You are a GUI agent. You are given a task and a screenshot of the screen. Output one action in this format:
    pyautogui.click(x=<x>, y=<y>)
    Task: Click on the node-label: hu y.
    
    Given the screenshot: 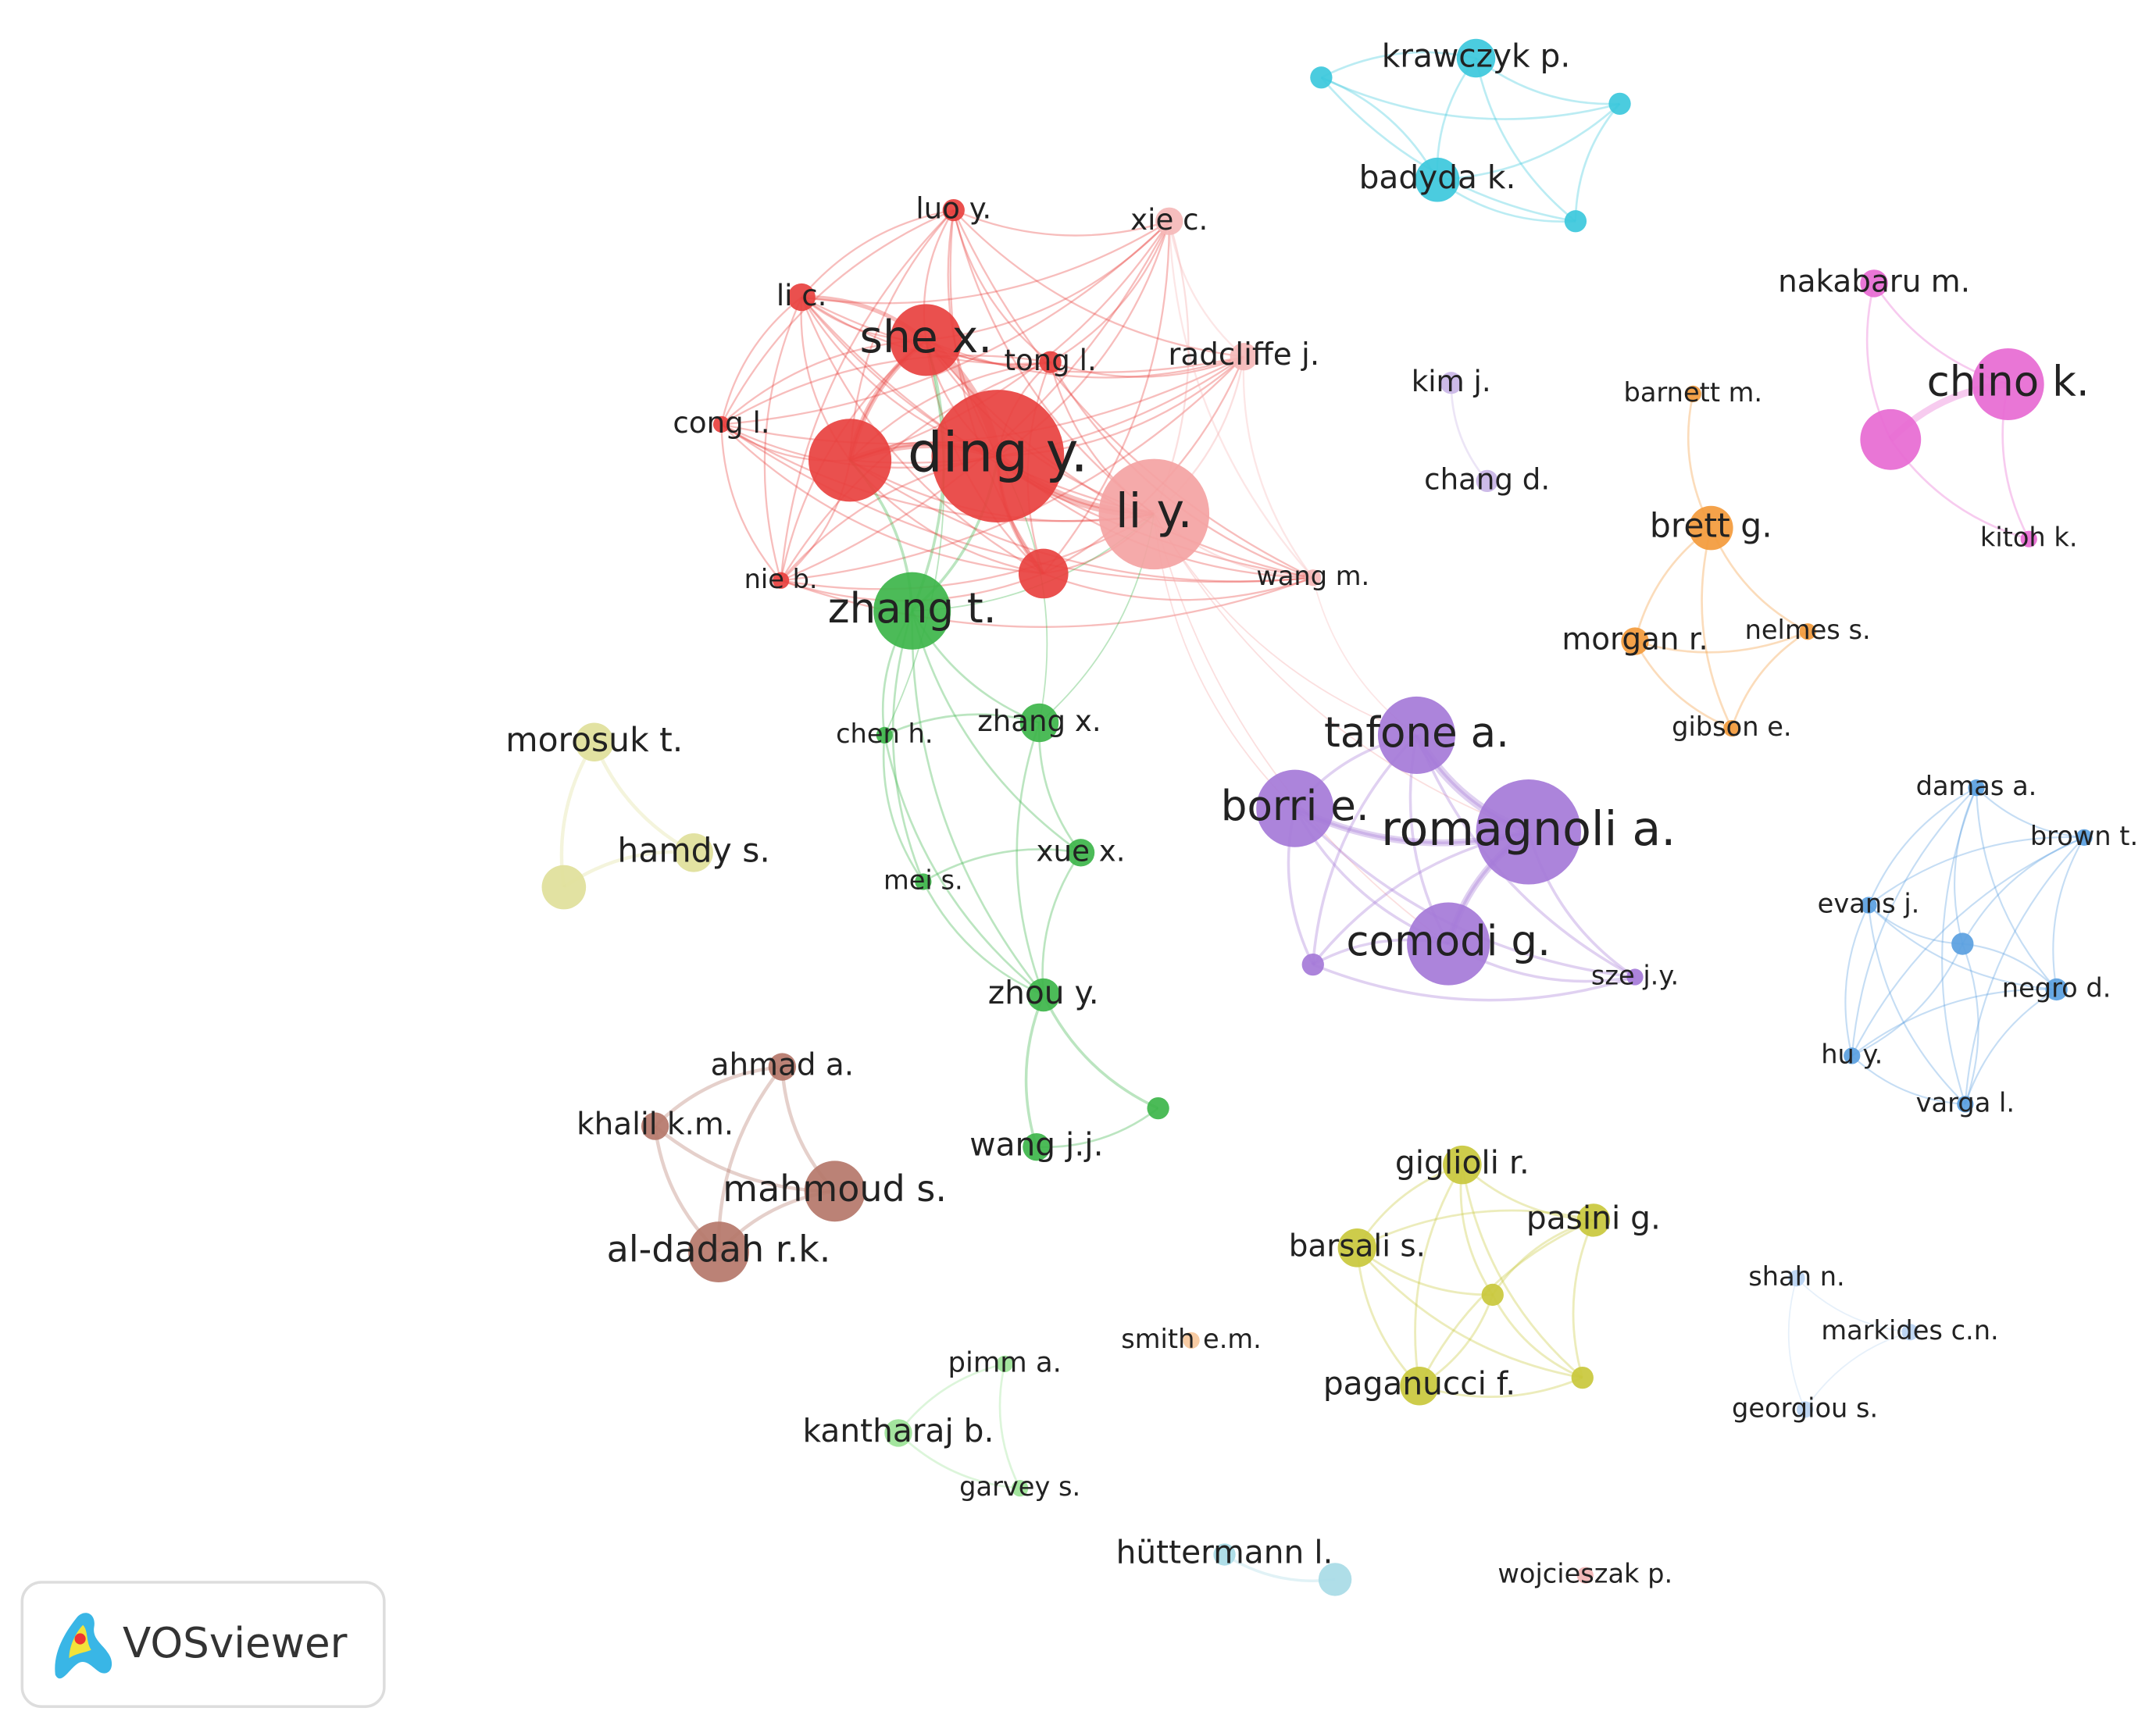 What is the action you would take?
    pyautogui.click(x=1852, y=1054)
    